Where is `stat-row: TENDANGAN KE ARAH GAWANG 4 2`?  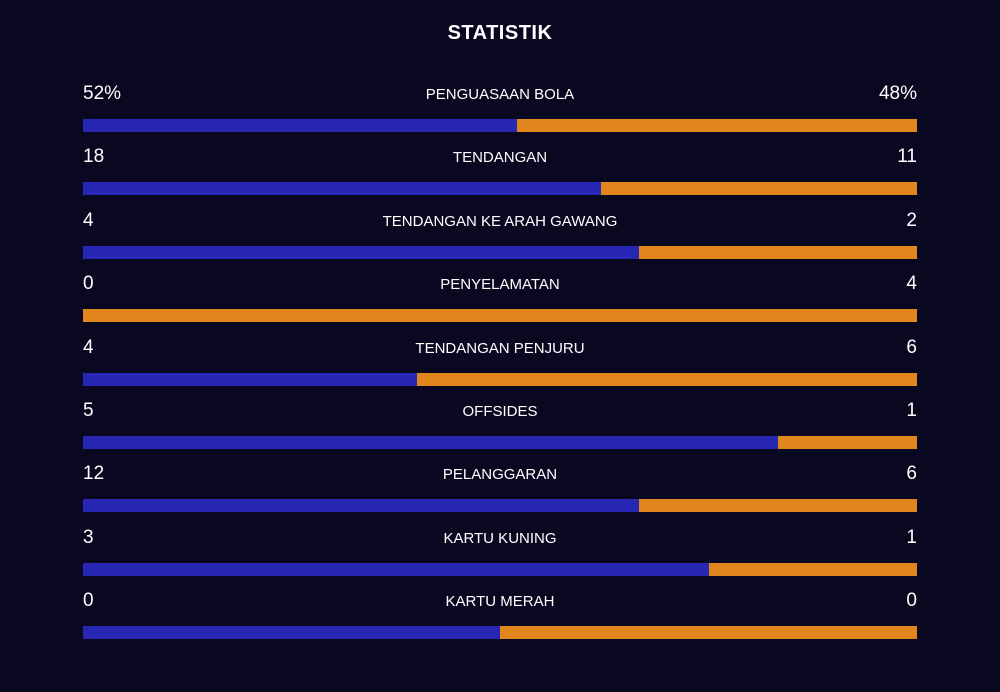 stat-row: TENDANGAN KE ARAH GAWANG 4 2 is located at coordinates (500, 238).